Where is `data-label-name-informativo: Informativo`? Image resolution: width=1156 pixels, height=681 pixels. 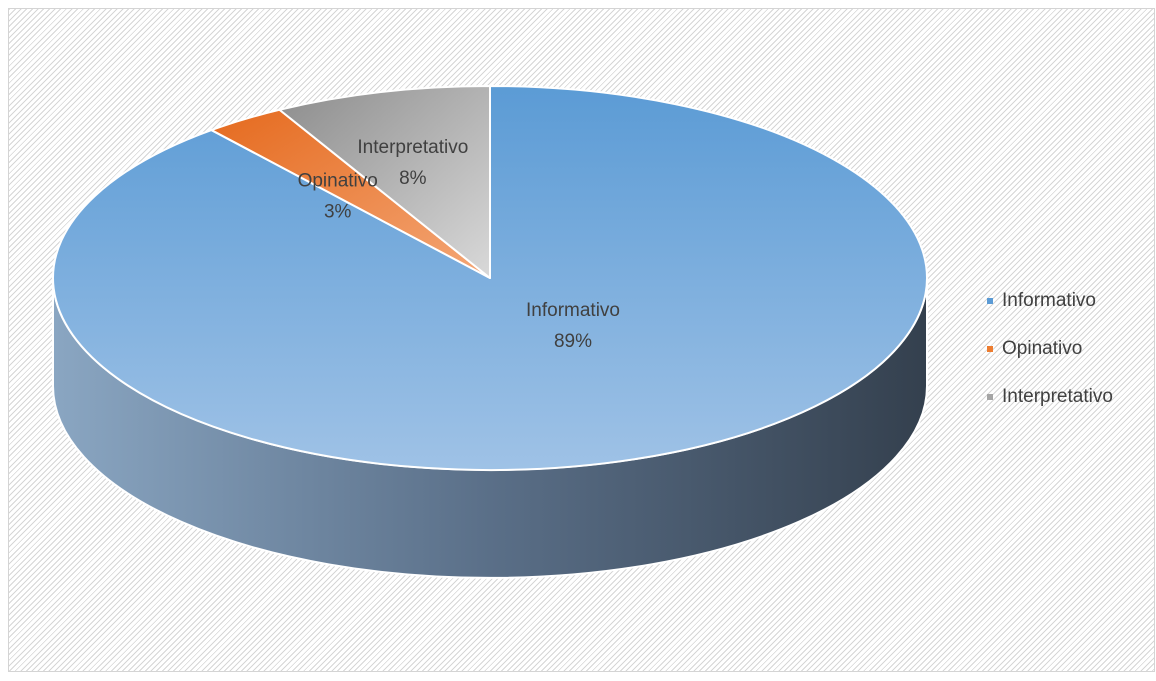 data-label-name-informativo: Informativo is located at coordinates (573, 310).